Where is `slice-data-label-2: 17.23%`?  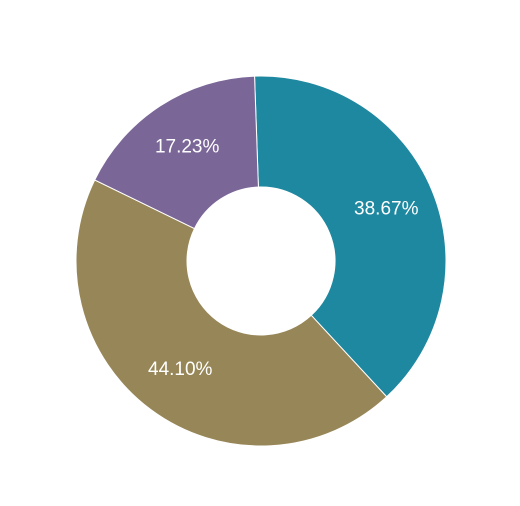 slice-data-label-2: 17.23% is located at coordinates (187, 146).